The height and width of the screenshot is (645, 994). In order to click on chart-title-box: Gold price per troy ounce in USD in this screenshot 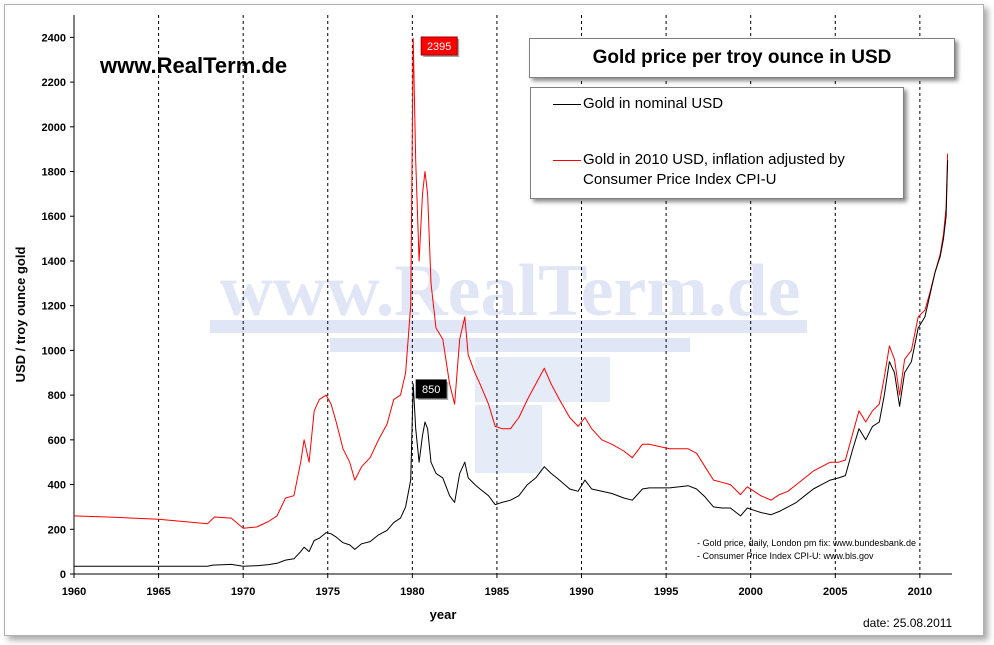, I will do `click(742, 58)`.